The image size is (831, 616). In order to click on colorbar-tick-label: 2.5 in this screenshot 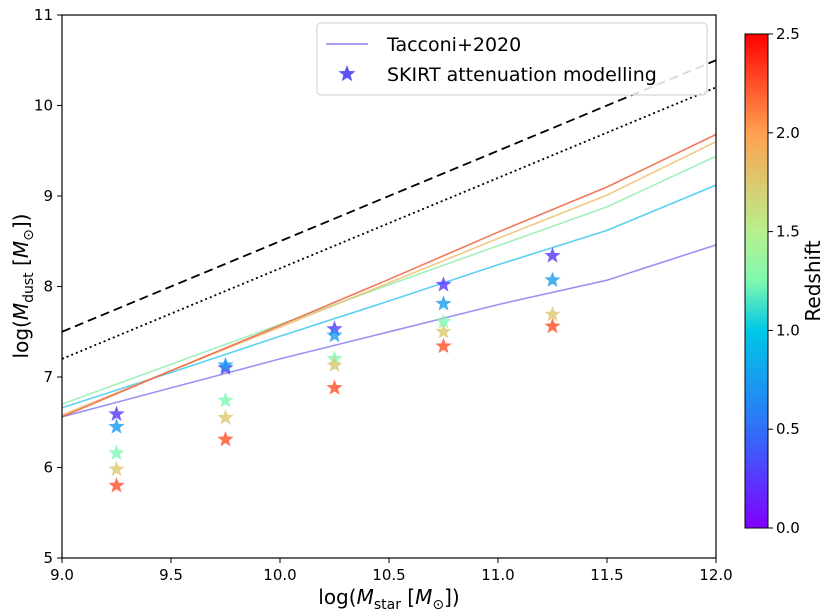, I will do `click(788, 34)`.